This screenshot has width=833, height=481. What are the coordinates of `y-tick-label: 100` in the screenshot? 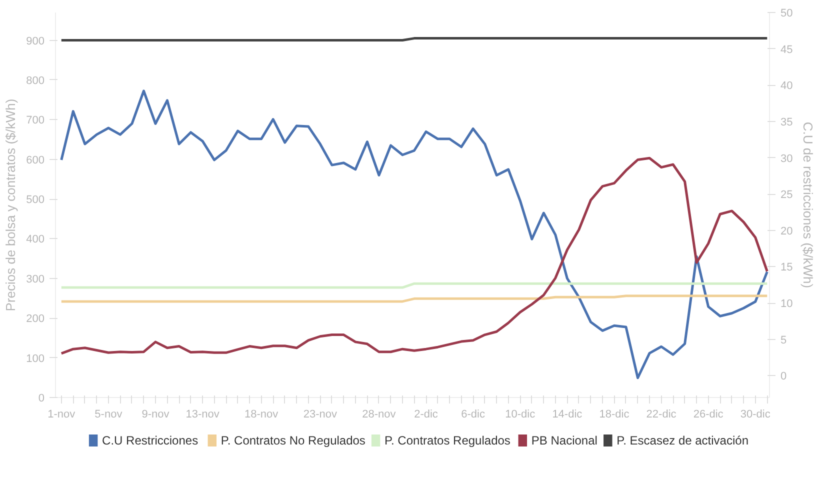 It's located at (35, 358).